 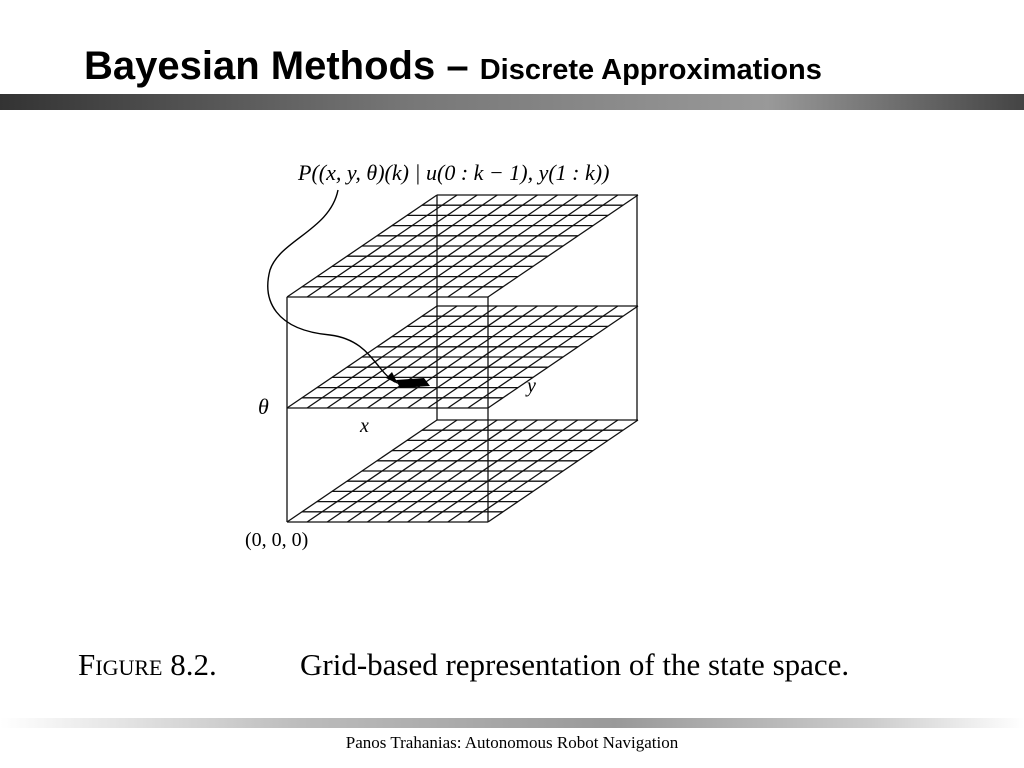 What do you see at coordinates (331, 286) in the screenshot?
I see `pointer-curve` at bounding box center [331, 286].